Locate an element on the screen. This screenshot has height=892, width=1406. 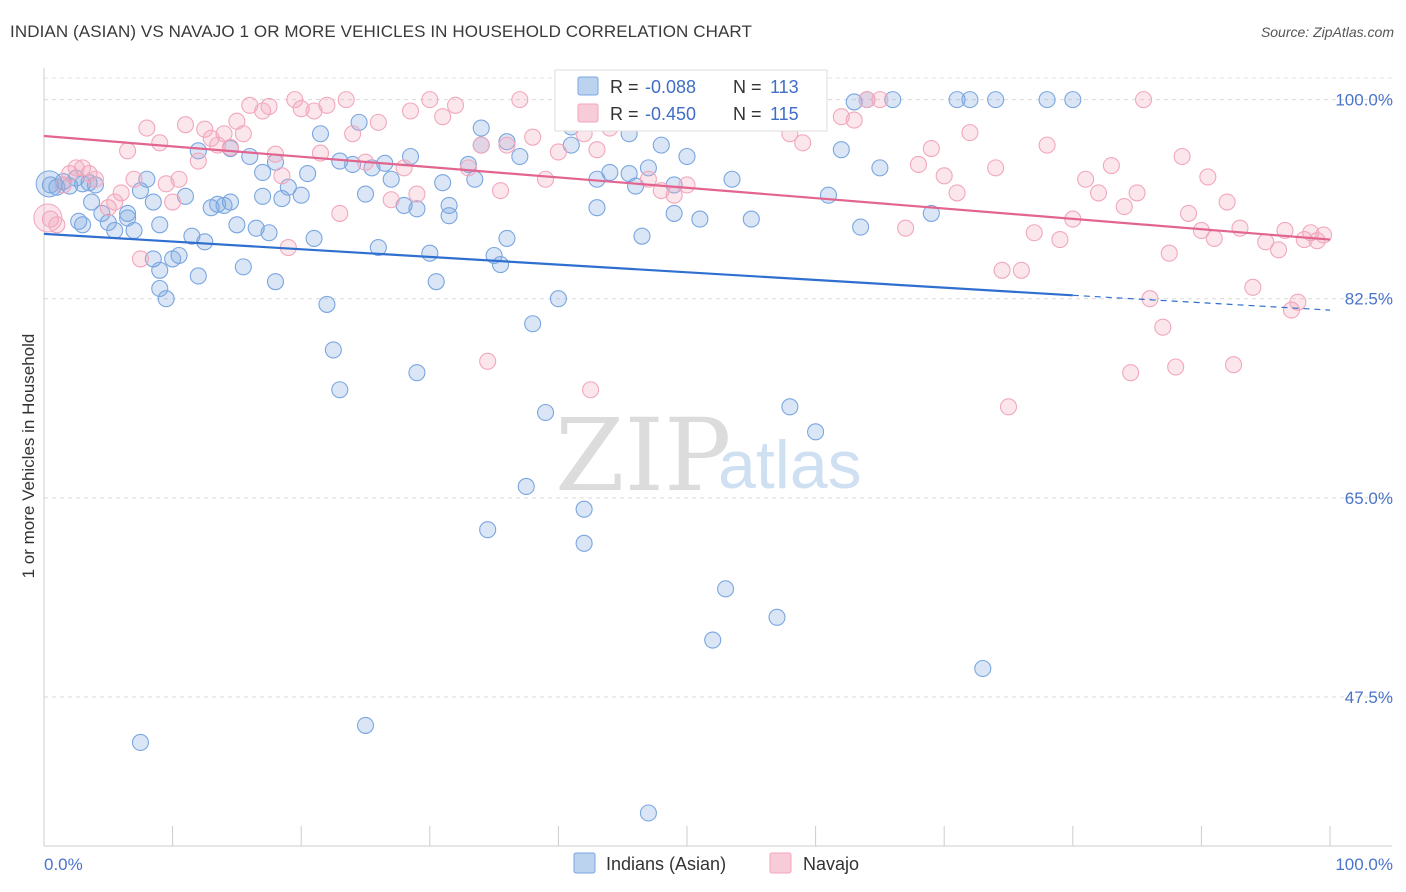
source-note: Source: ZipAtlas.com is located at coordinates (1327, 32).